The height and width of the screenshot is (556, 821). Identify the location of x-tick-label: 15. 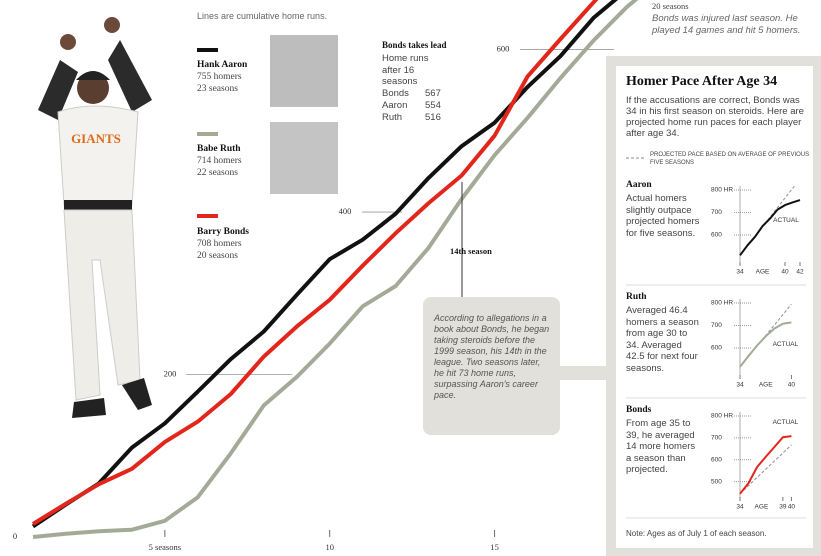
(494, 547).